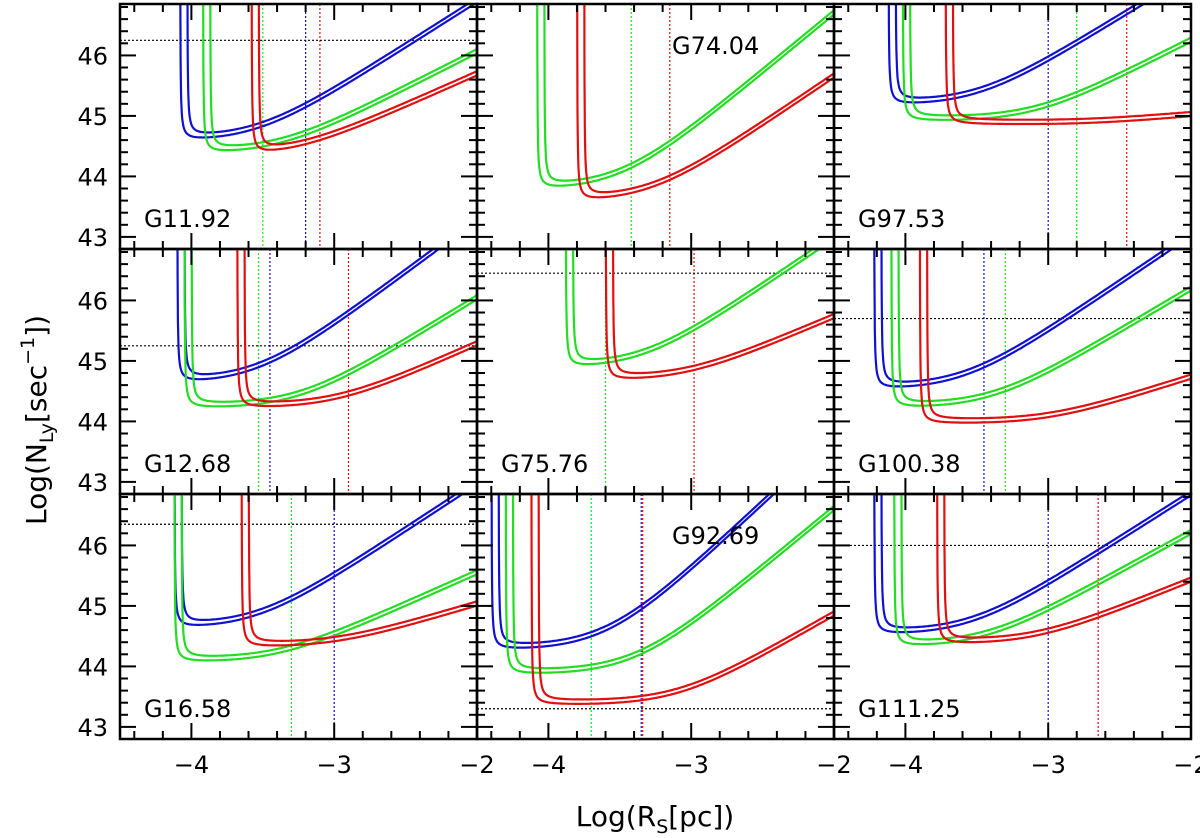 This screenshot has height=838, width=1200. Describe the element at coordinates (715, 46) in the screenshot. I see `panel-label: G74.04` at that location.